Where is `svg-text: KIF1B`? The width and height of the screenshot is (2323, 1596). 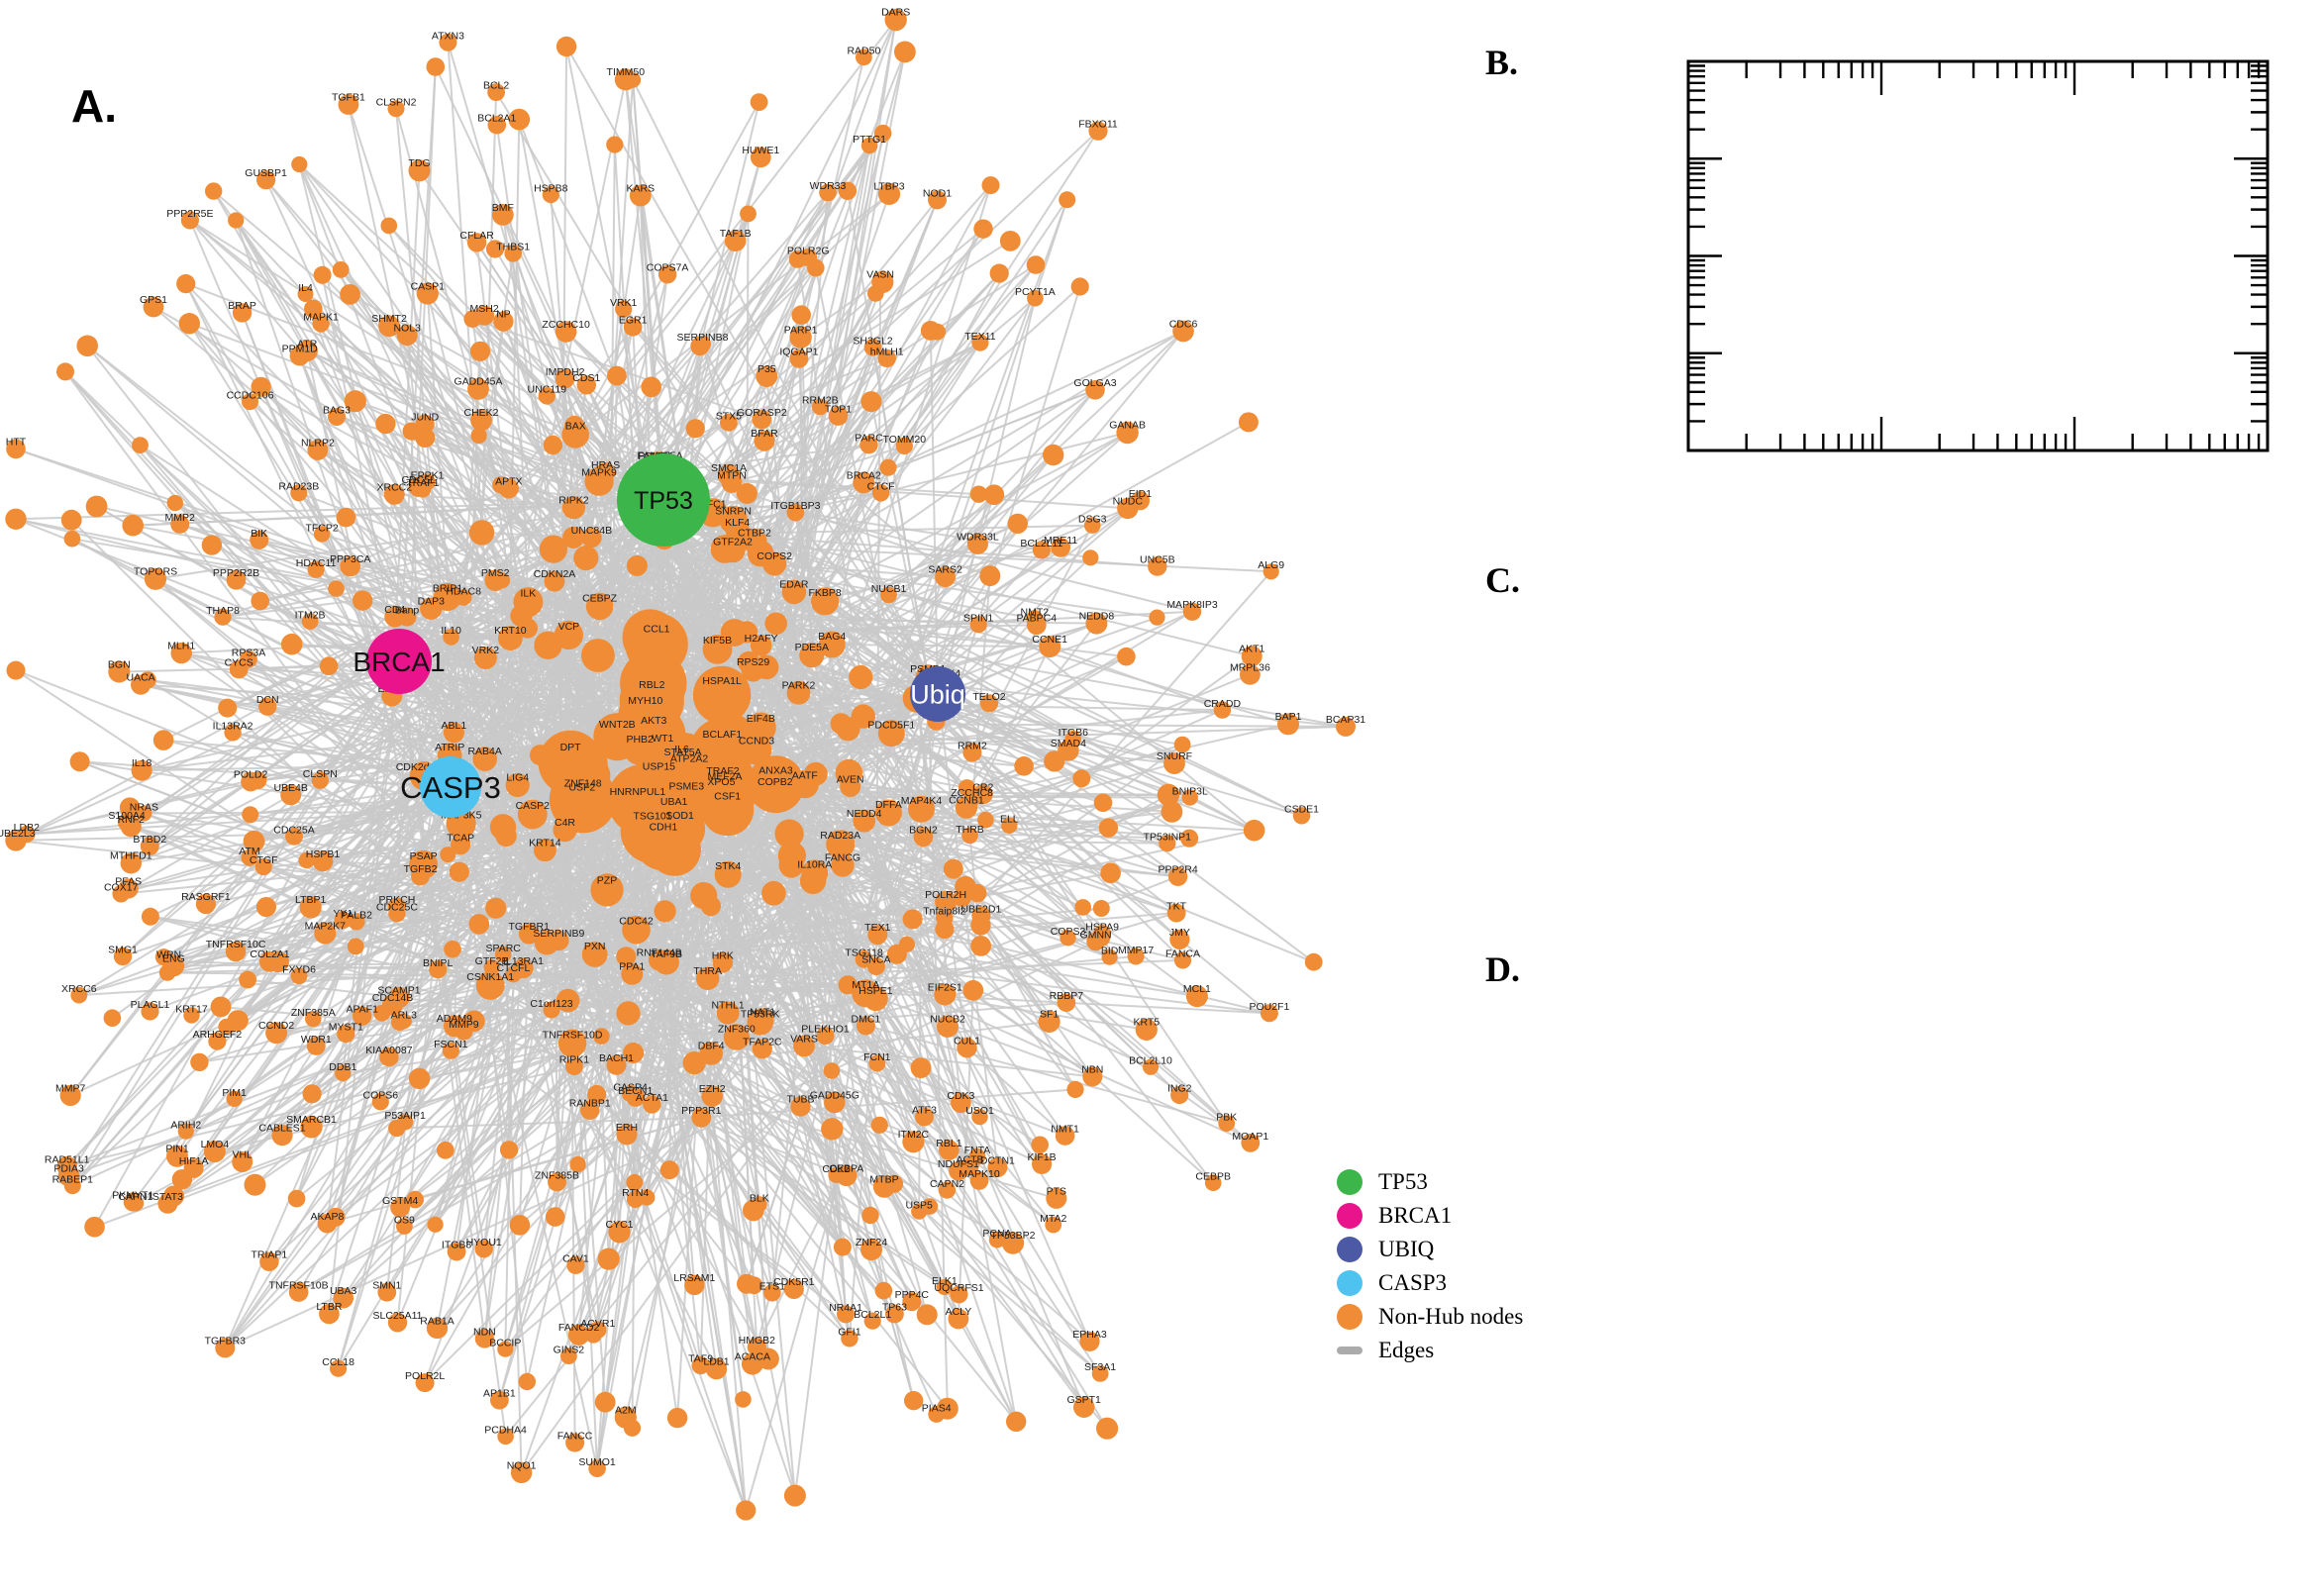
svg-text: KIF1B is located at coordinates (1042, 1157).